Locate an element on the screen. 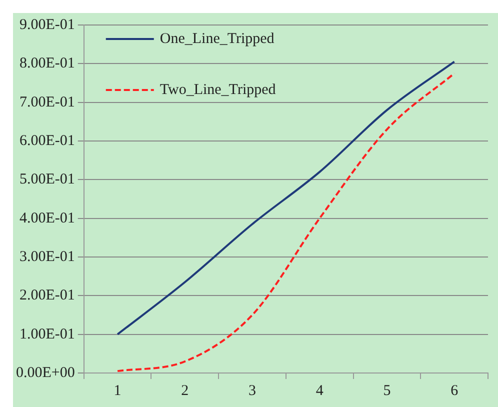  x-tick-label: 5 is located at coordinates (387, 390).